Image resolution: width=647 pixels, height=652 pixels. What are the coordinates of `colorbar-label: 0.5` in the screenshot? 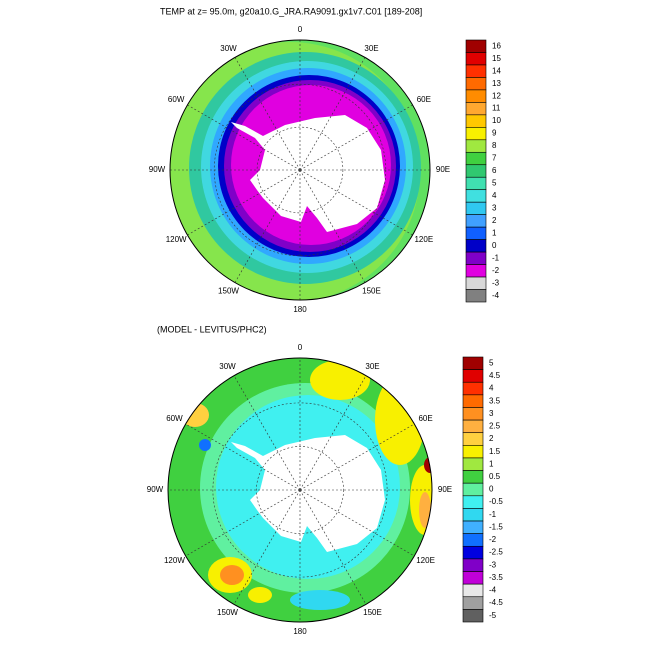 It's located at (495, 476).